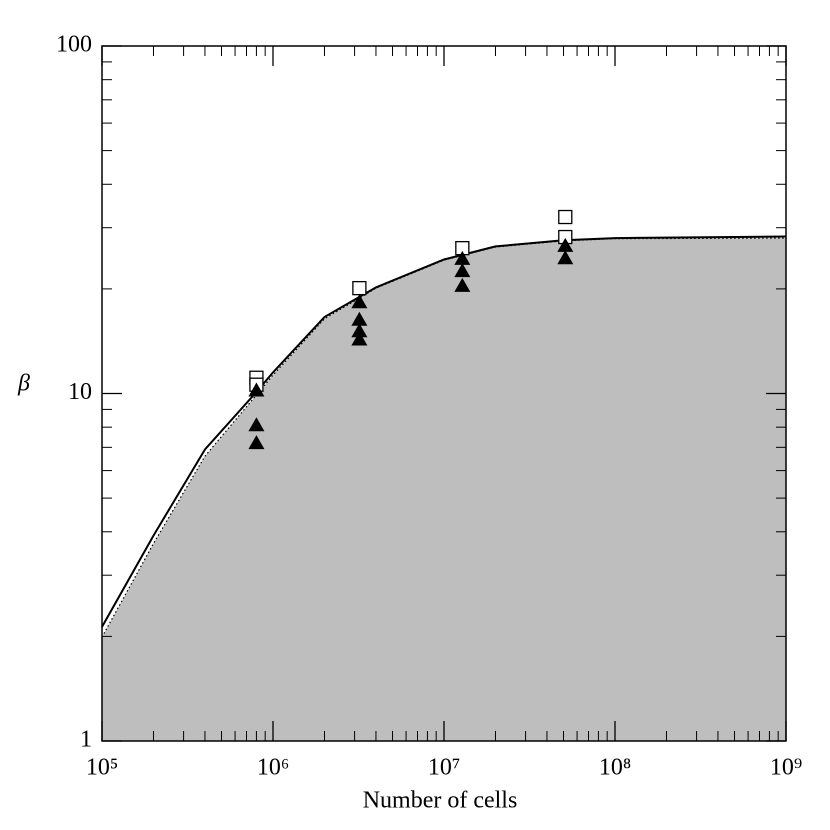 The width and height of the screenshot is (830, 830). What do you see at coordinates (786, 768) in the screenshot?
I see `x-tick-label: 10⁹` at bounding box center [786, 768].